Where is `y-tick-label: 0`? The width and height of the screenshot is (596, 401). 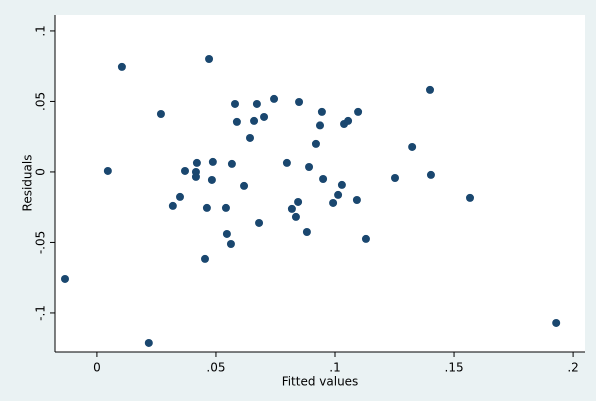 y-tick-label: 0 is located at coordinates (41, 172).